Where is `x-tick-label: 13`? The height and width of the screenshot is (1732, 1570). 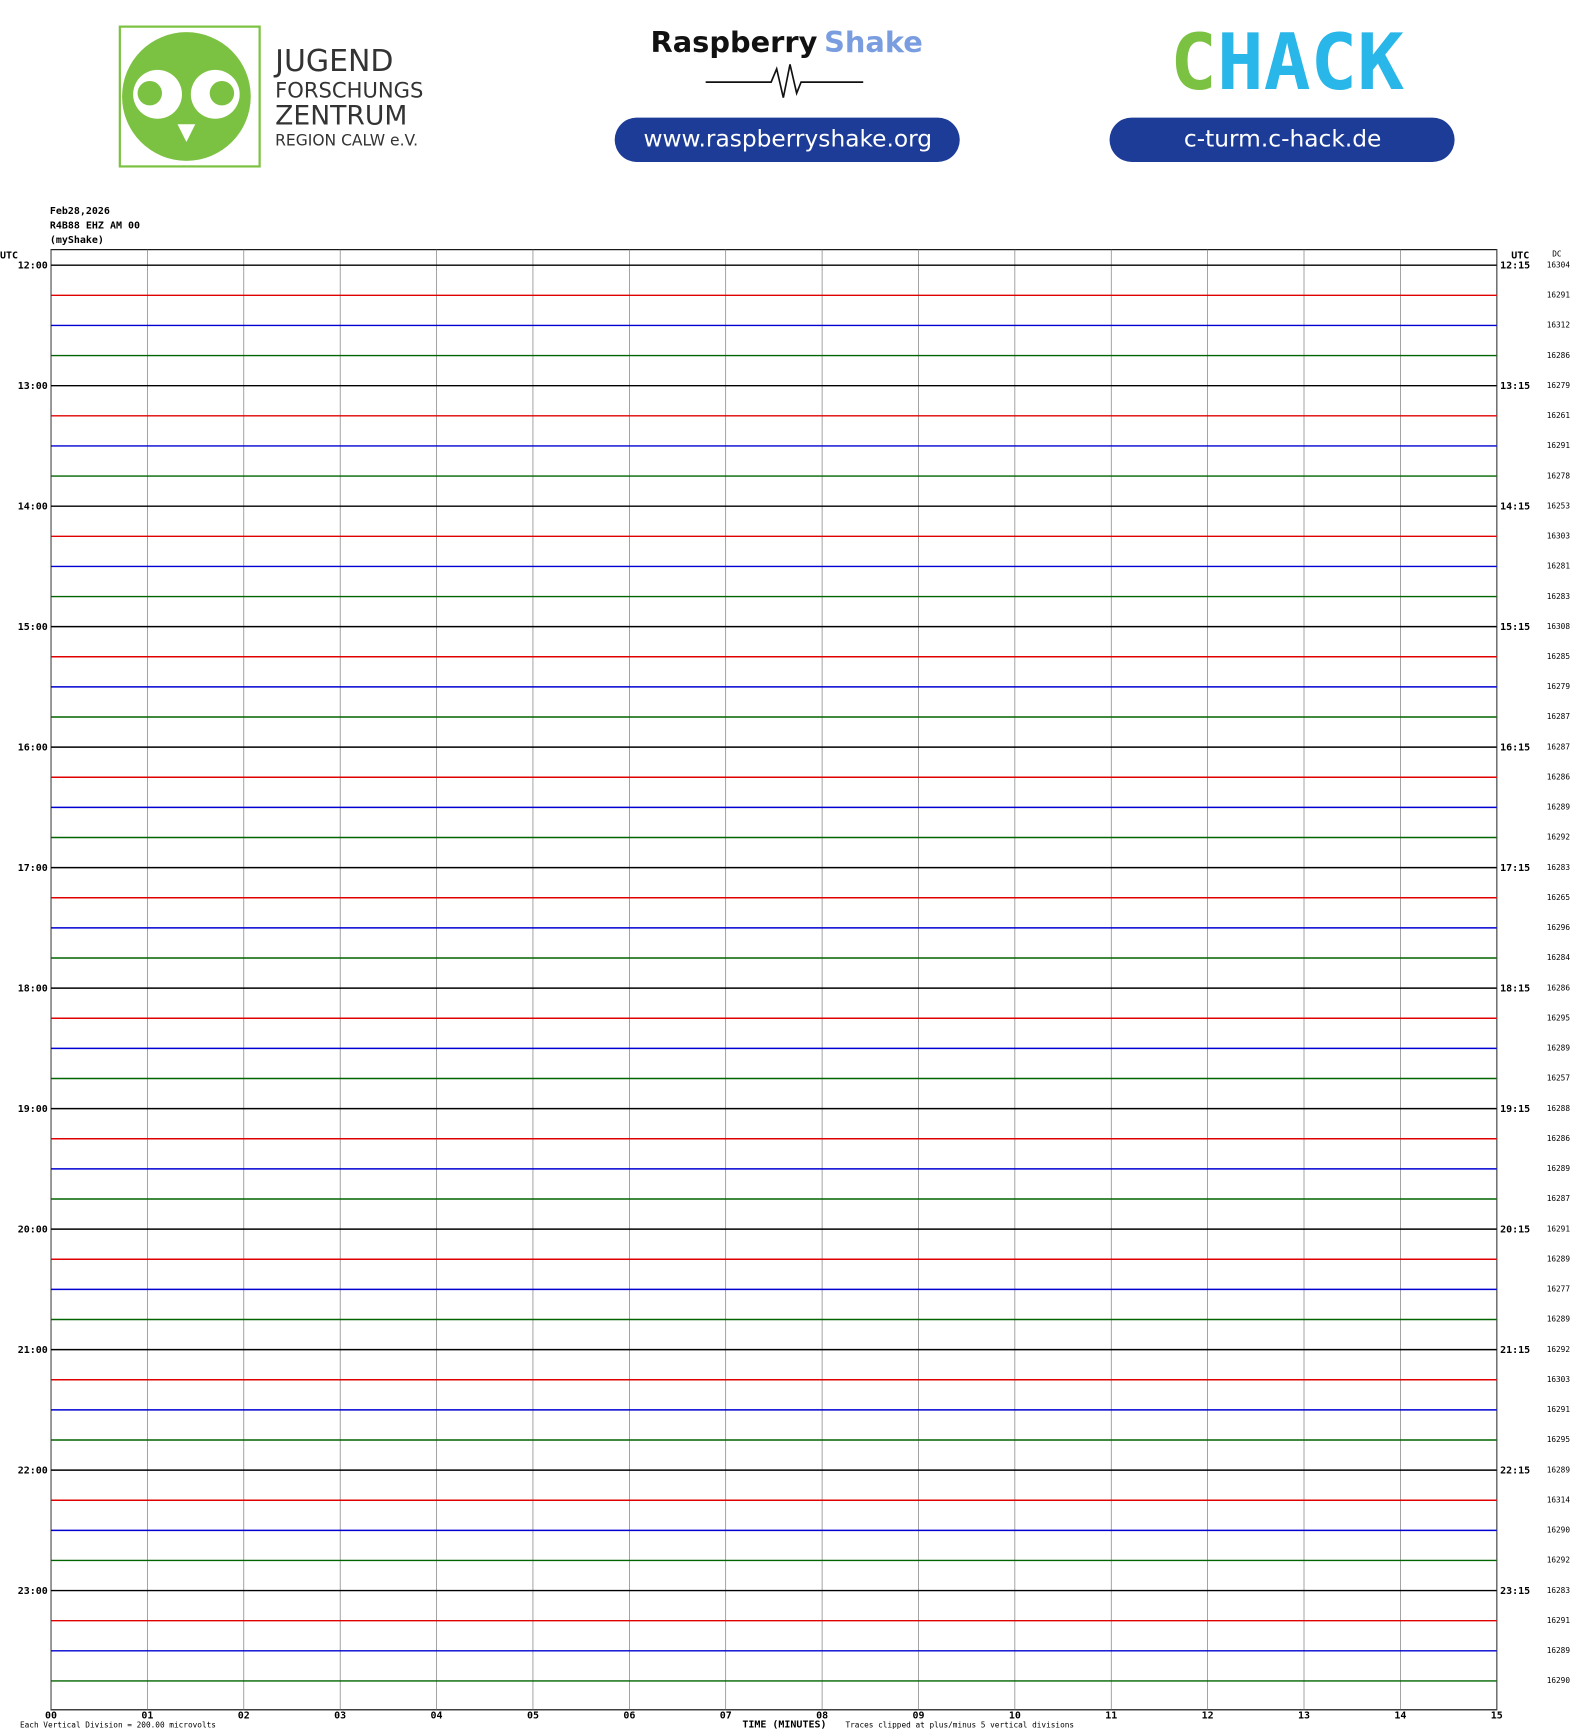
x-tick-label: 13 is located at coordinates (1304, 1716).